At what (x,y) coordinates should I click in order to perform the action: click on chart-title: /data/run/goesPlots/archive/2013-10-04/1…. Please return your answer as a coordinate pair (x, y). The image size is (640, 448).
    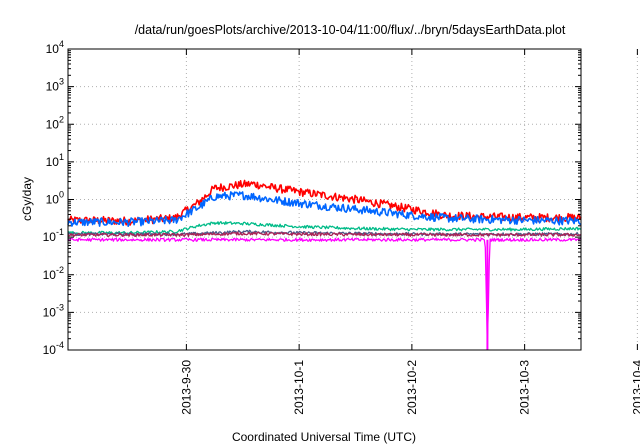
    Looking at the image, I should click on (350, 30).